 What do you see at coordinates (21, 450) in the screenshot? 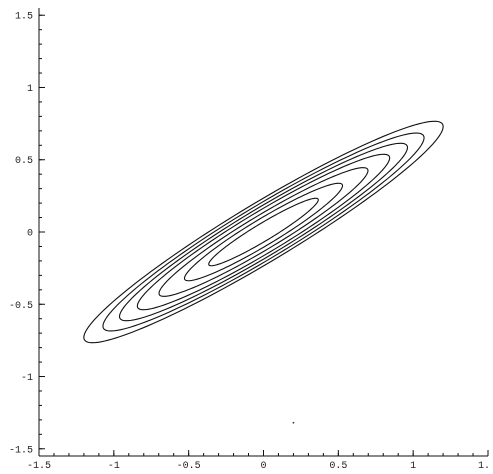
I see `y-tick-label: -1.5` at bounding box center [21, 450].